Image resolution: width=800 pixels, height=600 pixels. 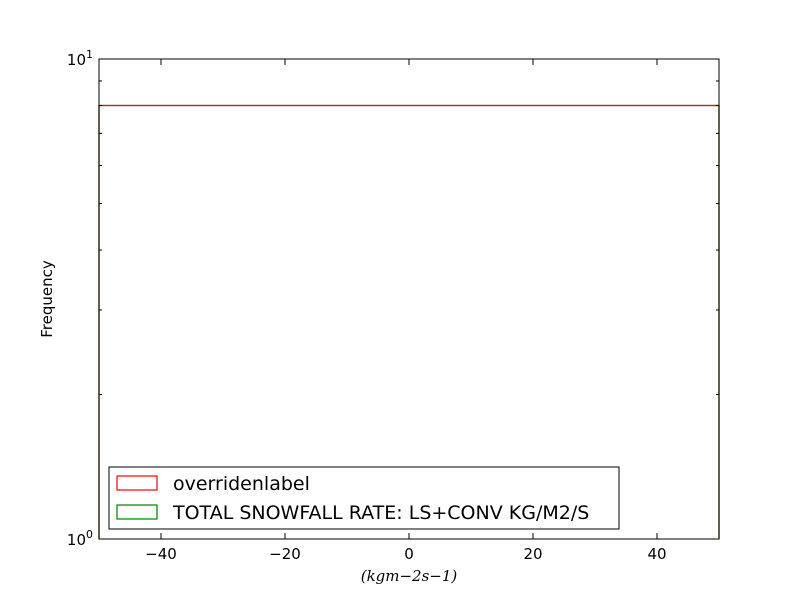 What do you see at coordinates (80, 538) in the screenshot?
I see `y-tick-label: 10⁰` at bounding box center [80, 538].